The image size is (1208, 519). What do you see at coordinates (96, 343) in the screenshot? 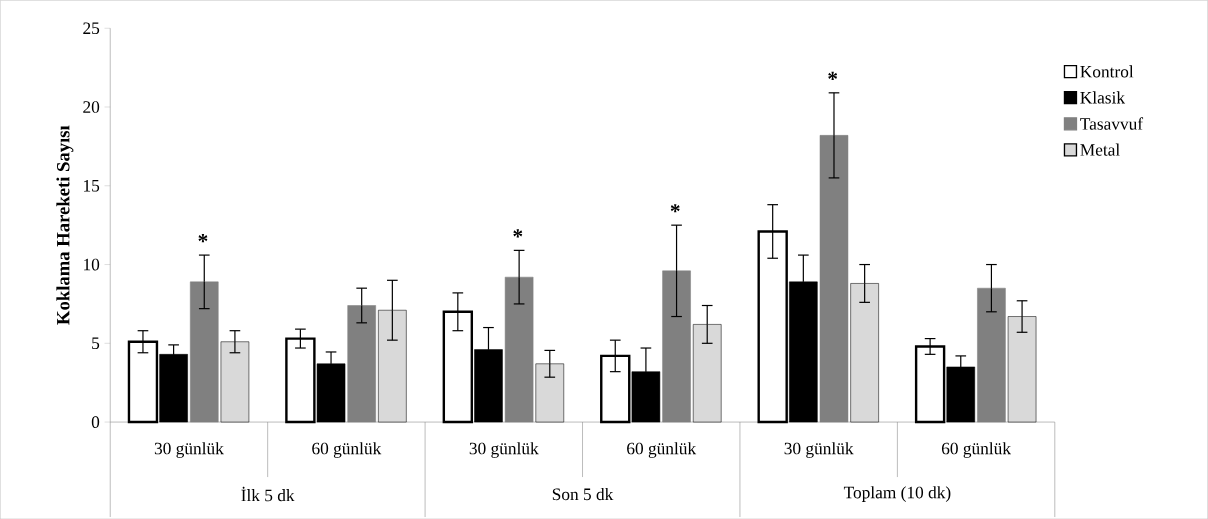
I see `y-tick-label: 5` at bounding box center [96, 343].